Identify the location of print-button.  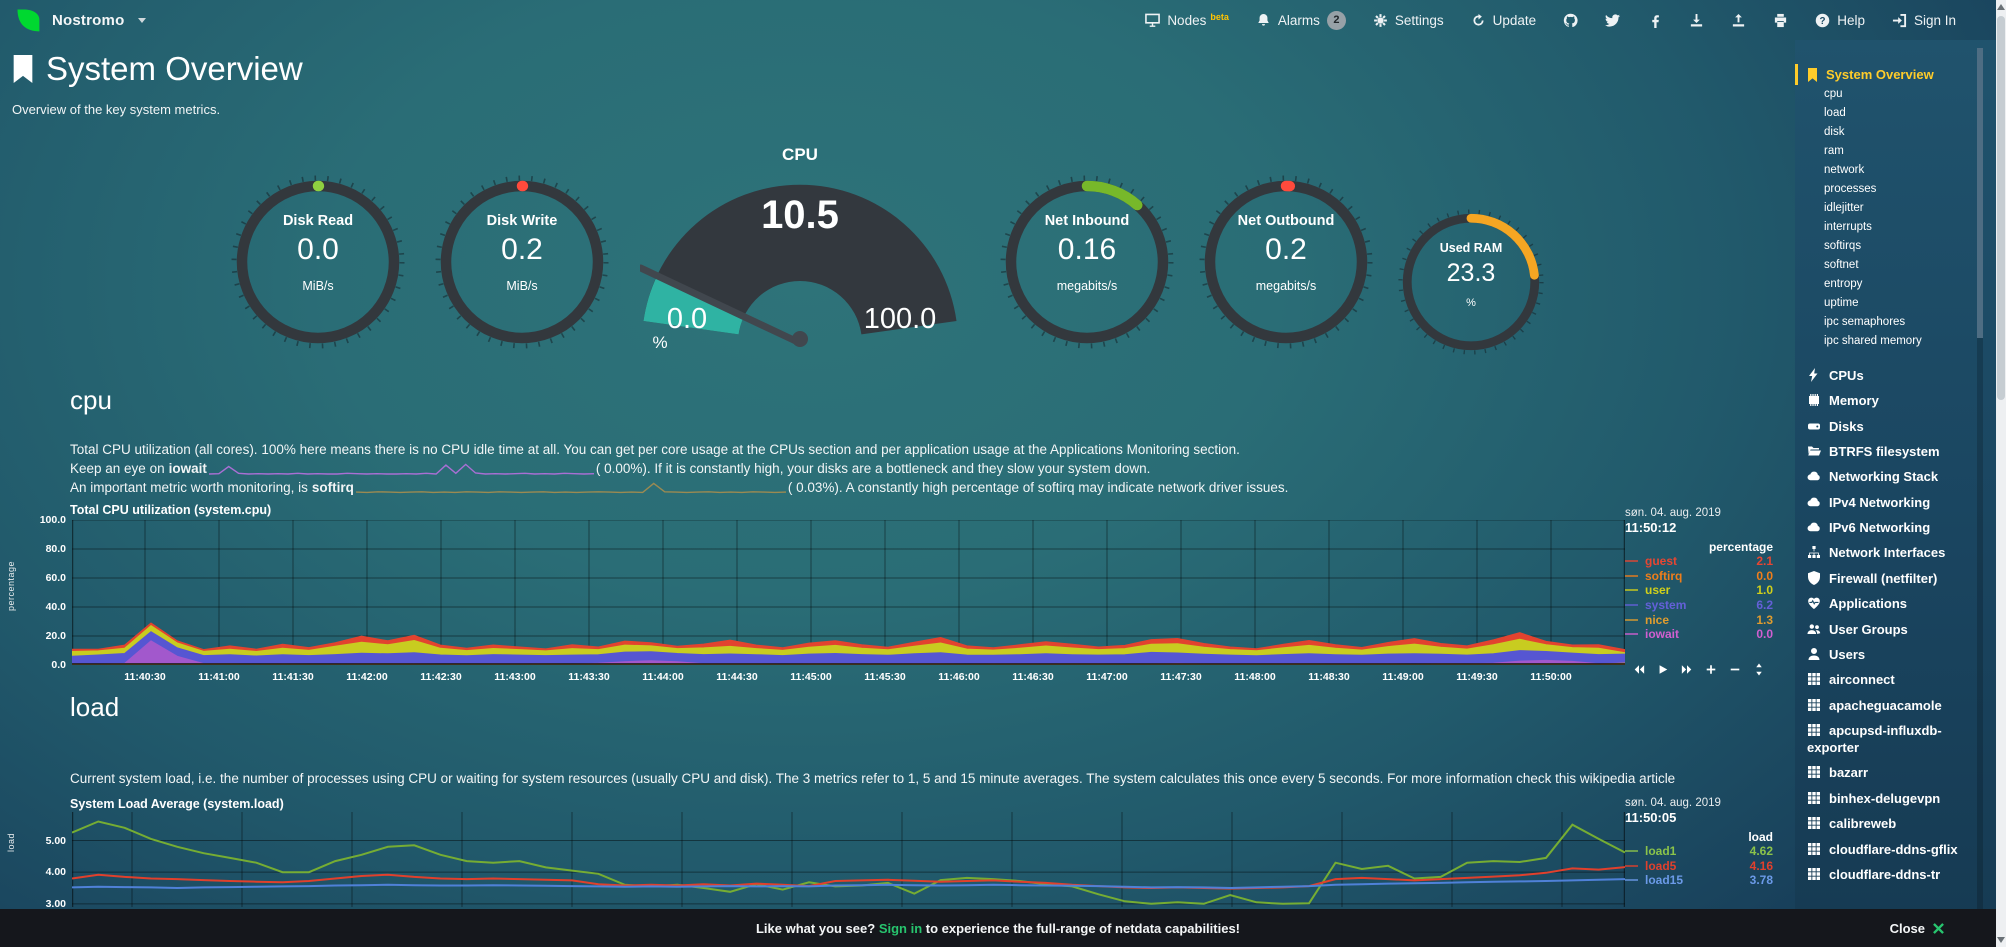
(1780, 20).